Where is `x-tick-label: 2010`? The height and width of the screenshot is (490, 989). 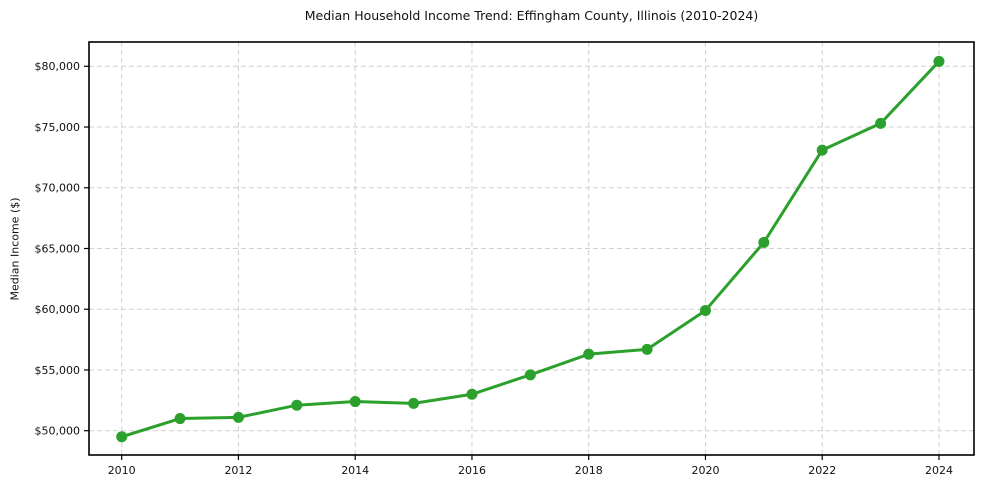 x-tick-label: 2010 is located at coordinates (122, 470).